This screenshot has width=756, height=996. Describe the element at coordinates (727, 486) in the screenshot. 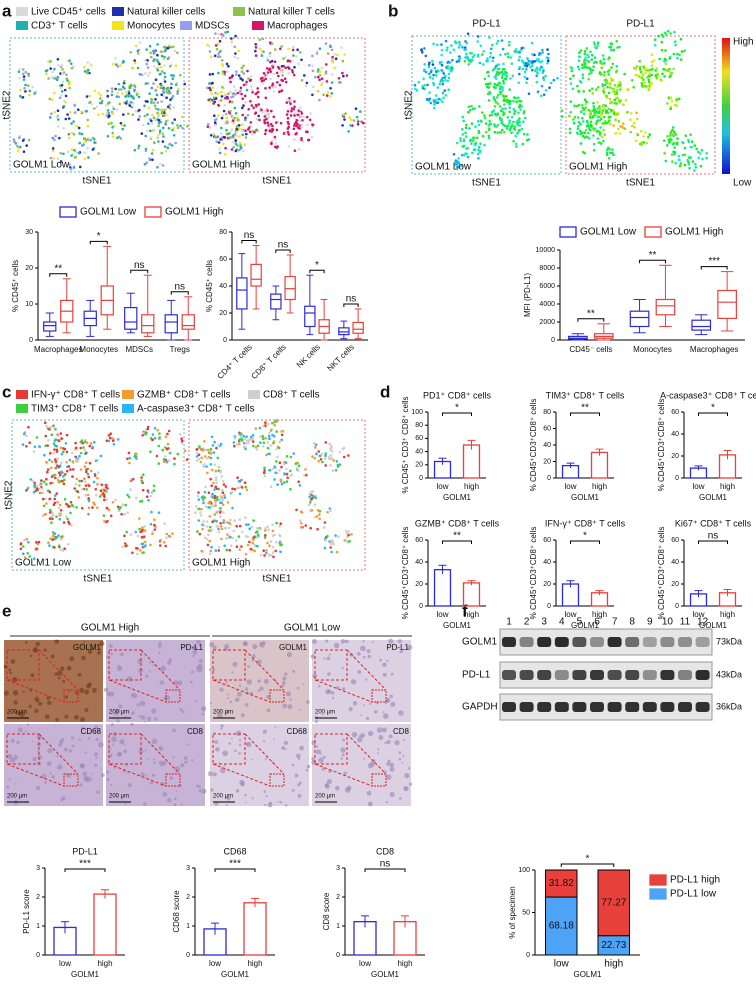

I see `x-tick-label: high` at that location.